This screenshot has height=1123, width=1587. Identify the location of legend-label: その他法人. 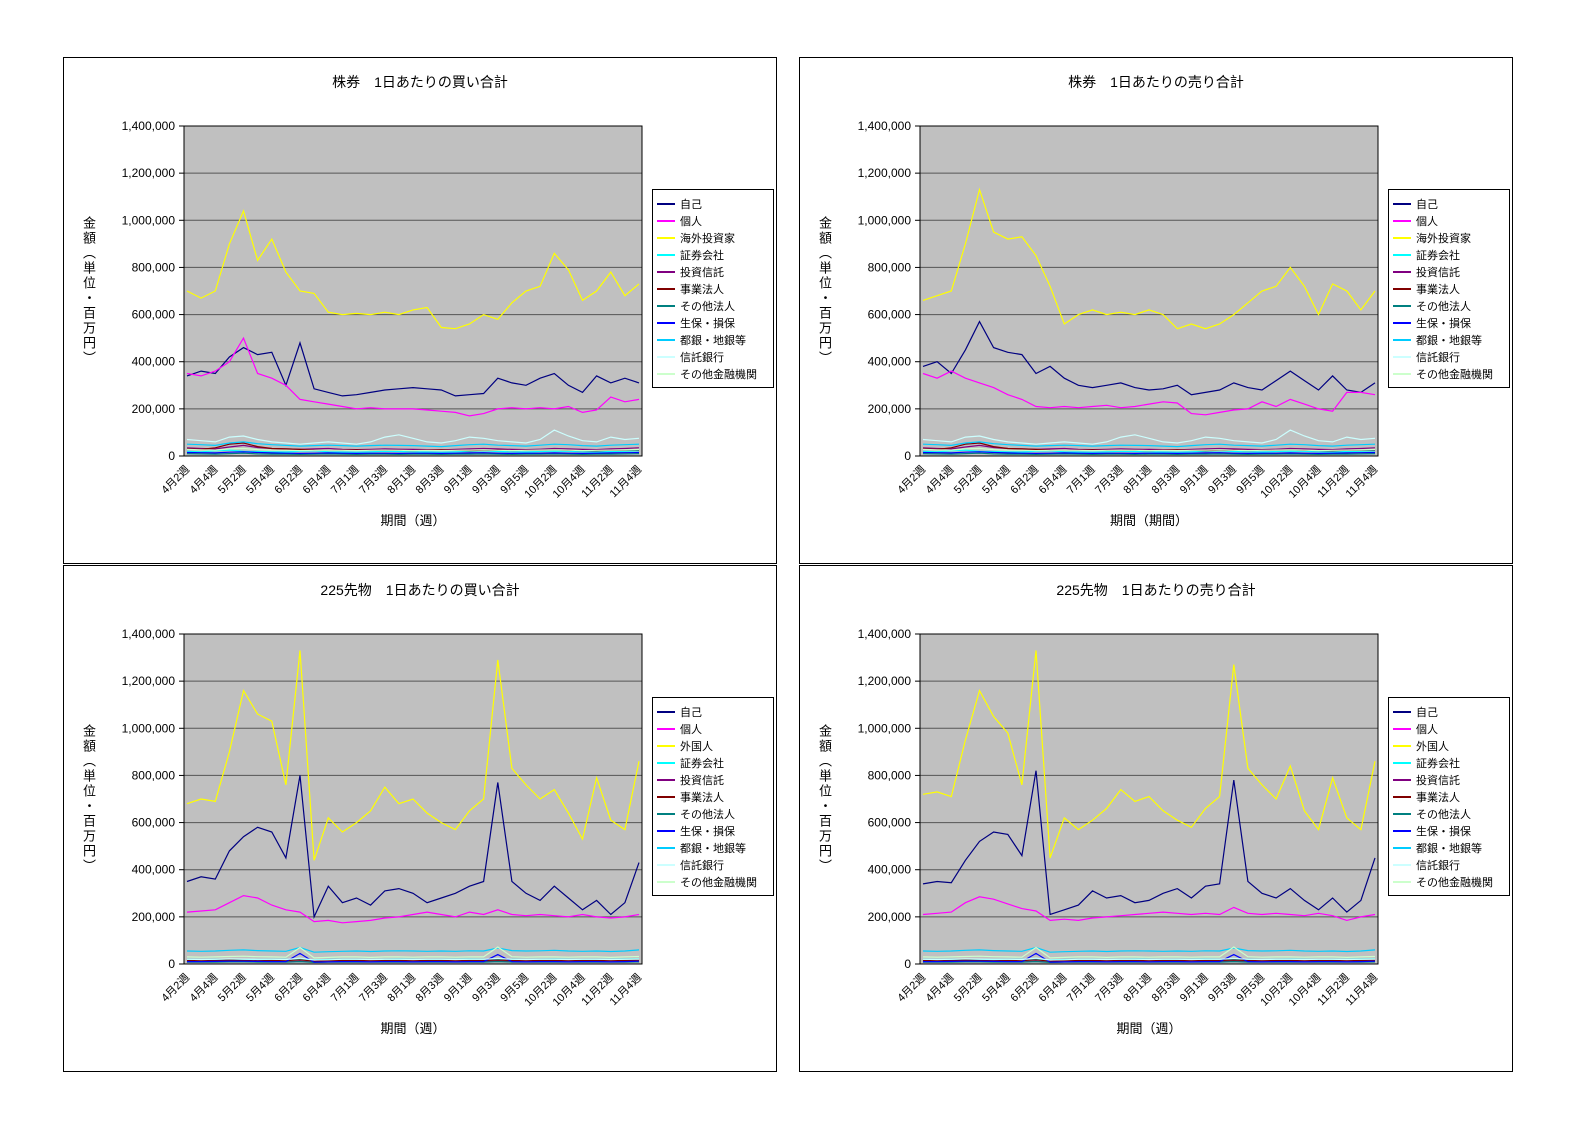
(707, 306).